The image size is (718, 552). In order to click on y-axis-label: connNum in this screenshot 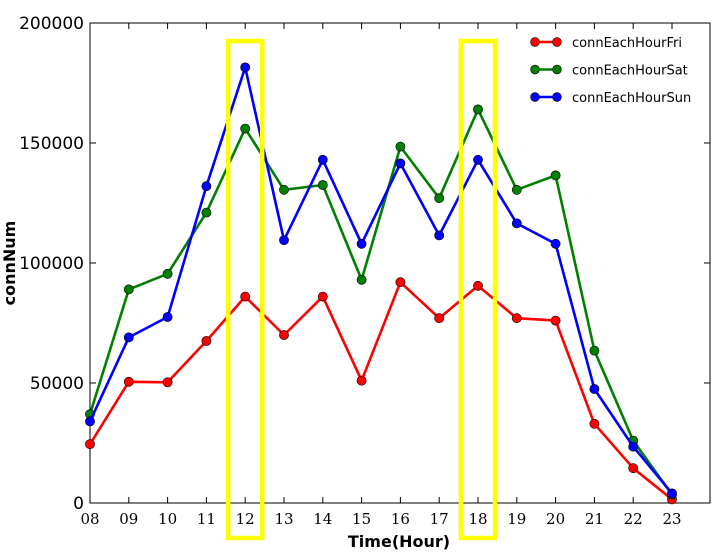, I will do `click(9, 263)`.